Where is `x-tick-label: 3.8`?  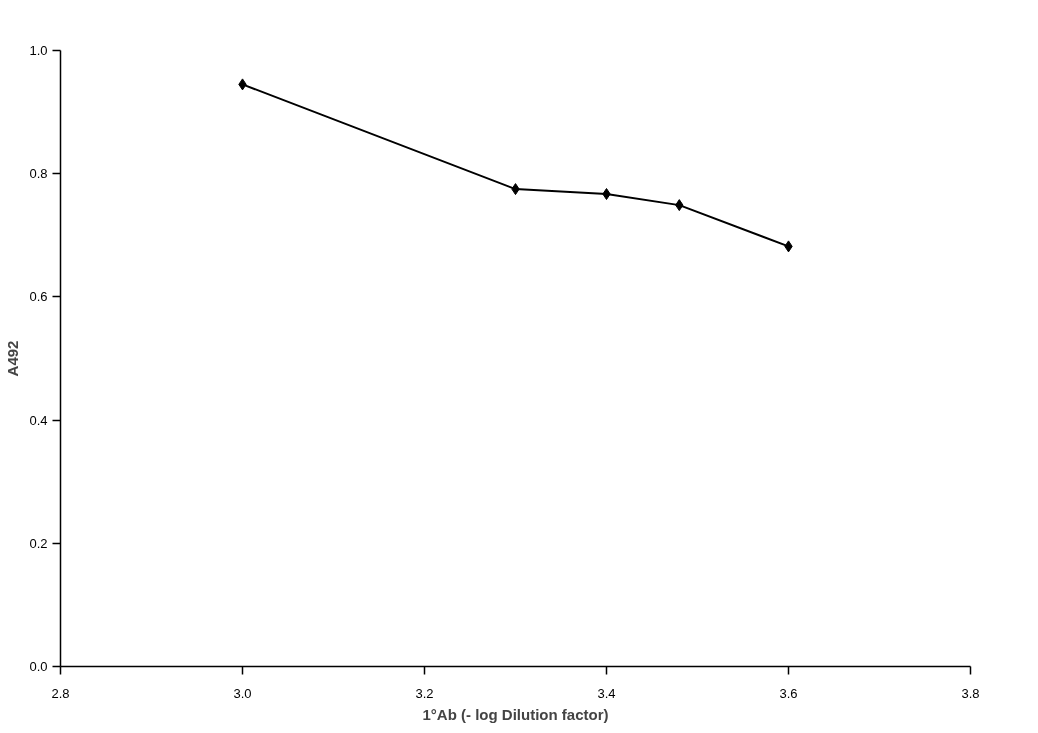
x-tick-label: 3.8 is located at coordinates (970, 693).